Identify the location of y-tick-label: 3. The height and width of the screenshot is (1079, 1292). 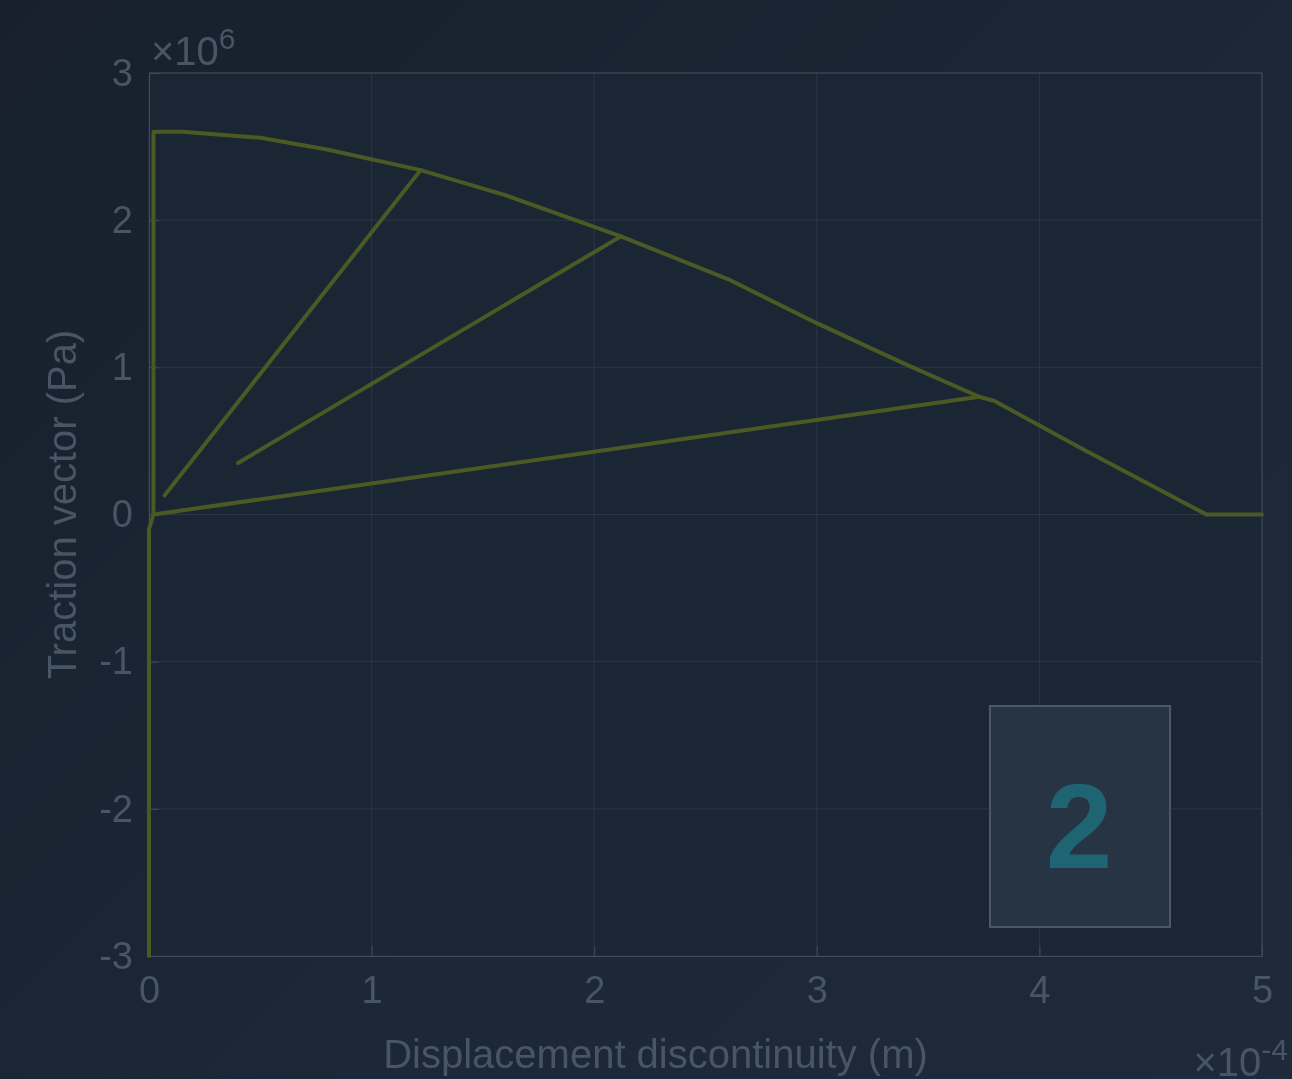
(122, 72).